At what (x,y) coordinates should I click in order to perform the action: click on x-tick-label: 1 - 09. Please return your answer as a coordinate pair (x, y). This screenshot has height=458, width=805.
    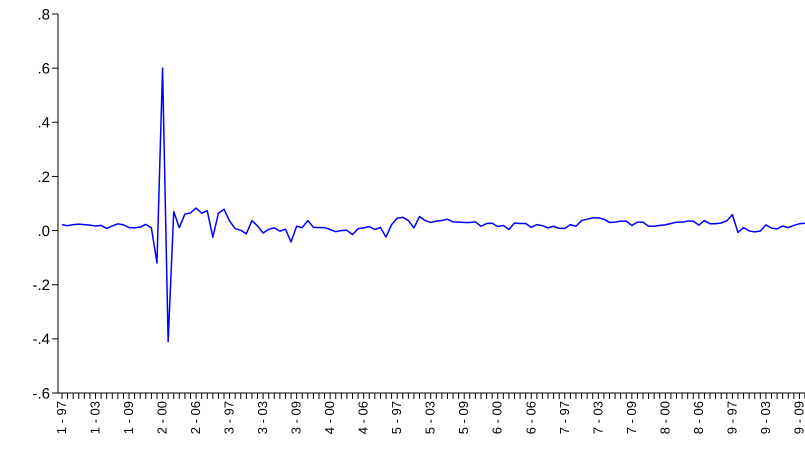
    Looking at the image, I should click on (128, 417).